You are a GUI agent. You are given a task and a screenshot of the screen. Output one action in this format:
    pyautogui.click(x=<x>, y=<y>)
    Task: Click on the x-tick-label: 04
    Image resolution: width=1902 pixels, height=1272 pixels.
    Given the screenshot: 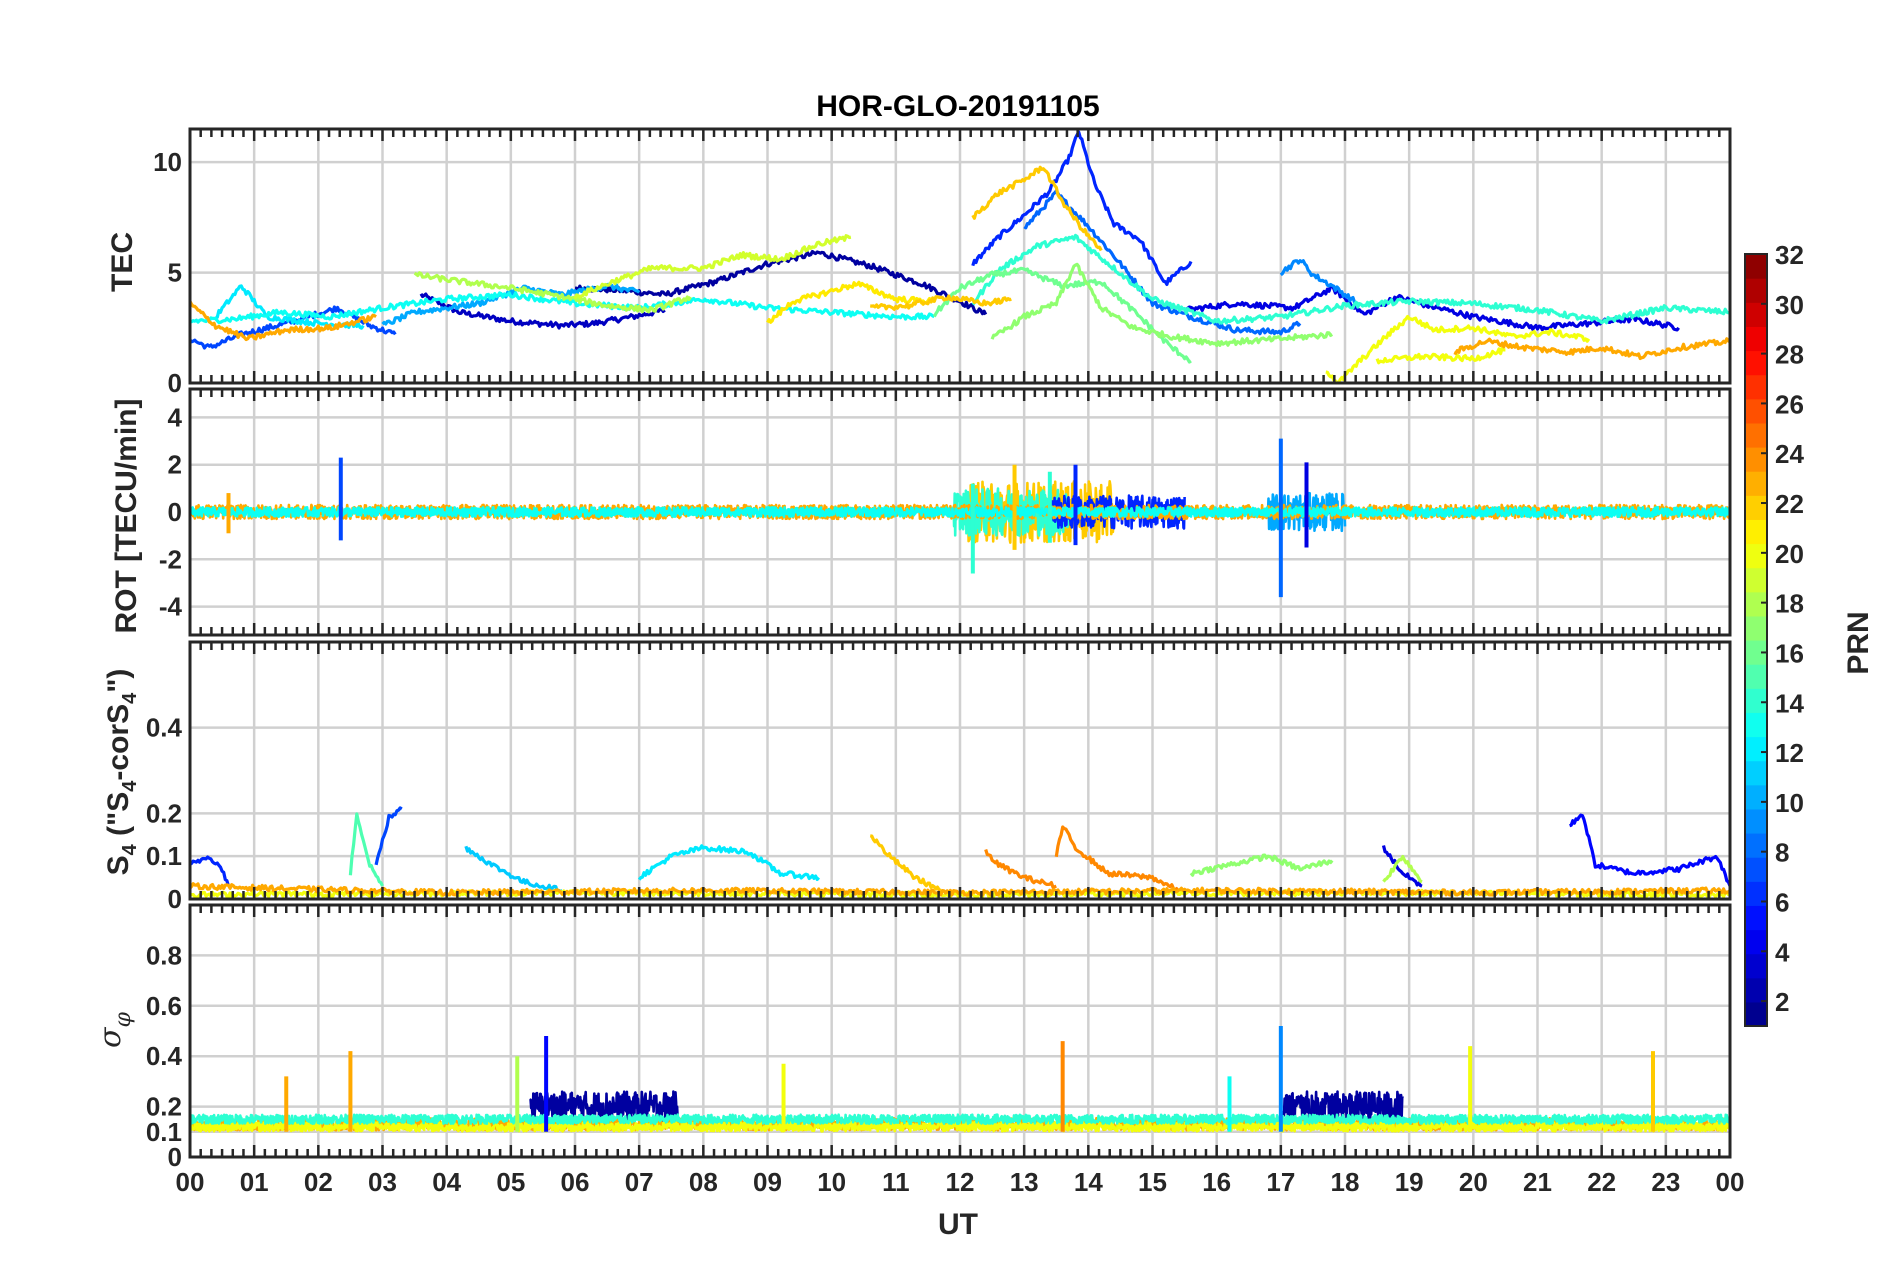 What is the action you would take?
    pyautogui.click(x=446, y=1182)
    